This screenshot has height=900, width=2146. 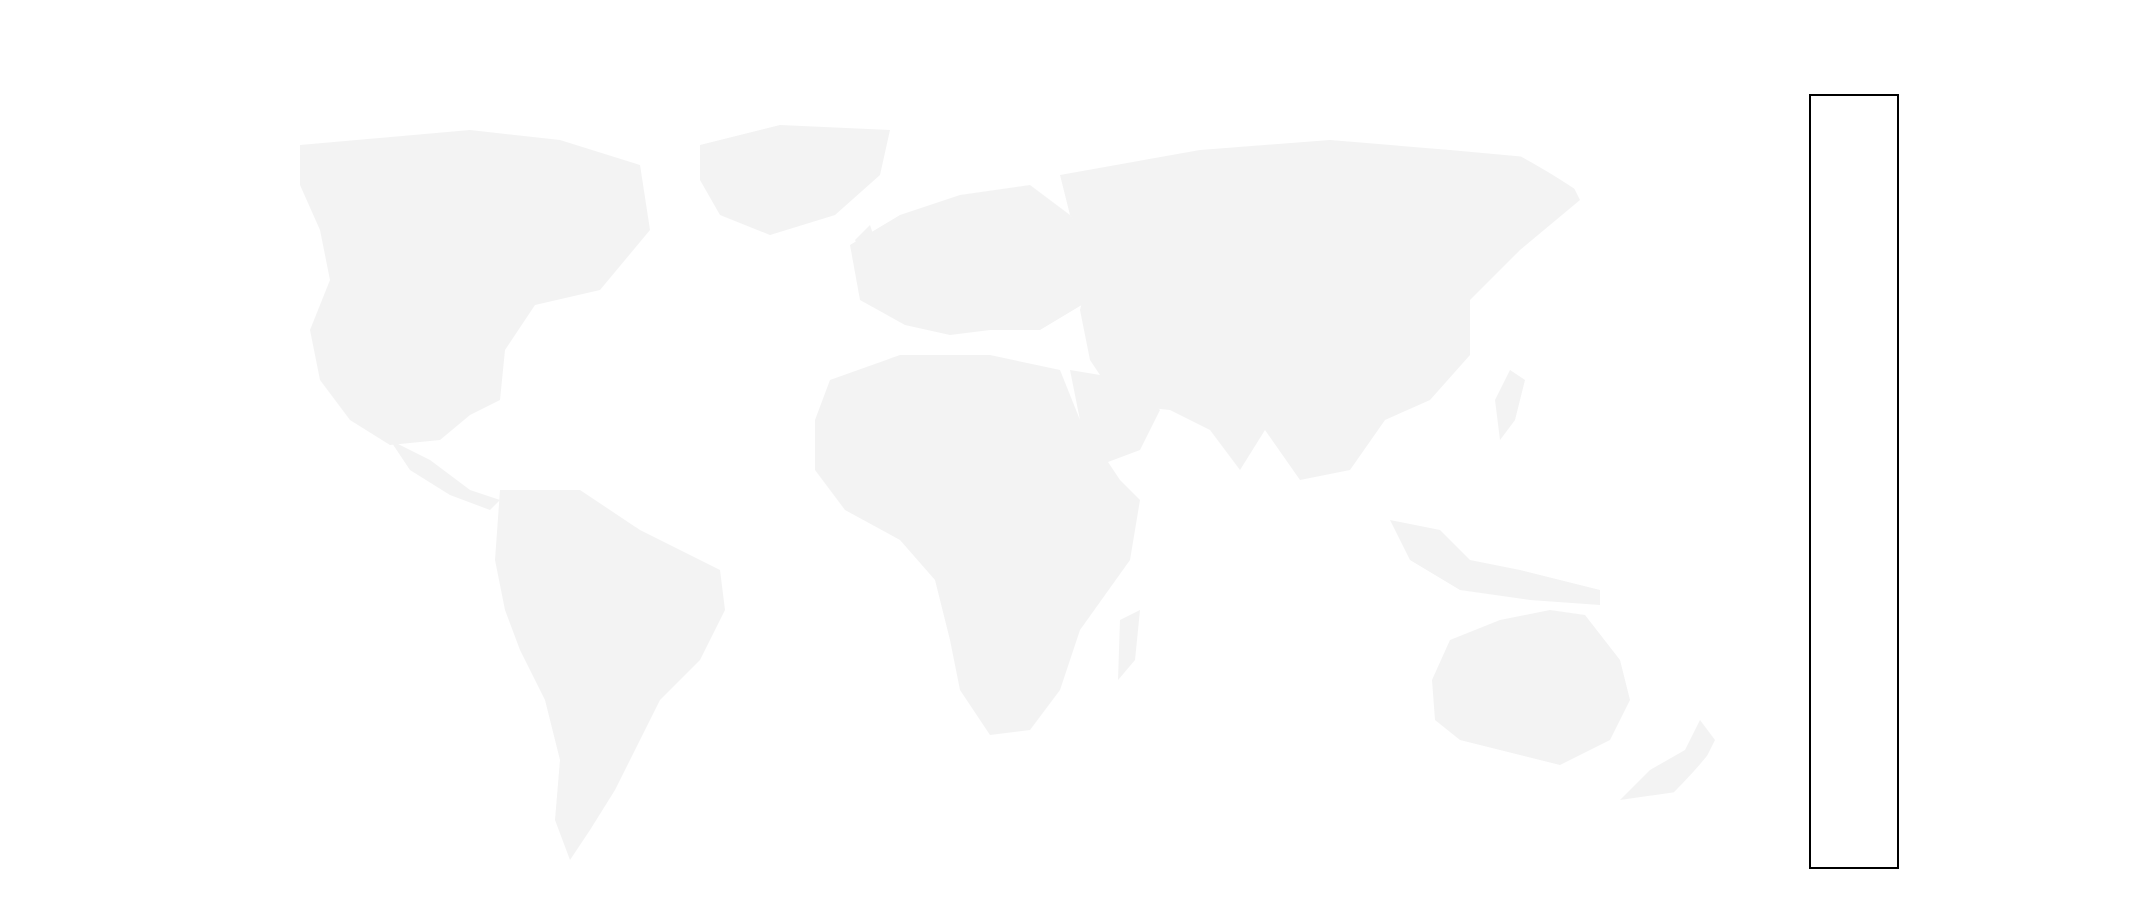 I want to click on japan-land, so click(x=1510, y=405).